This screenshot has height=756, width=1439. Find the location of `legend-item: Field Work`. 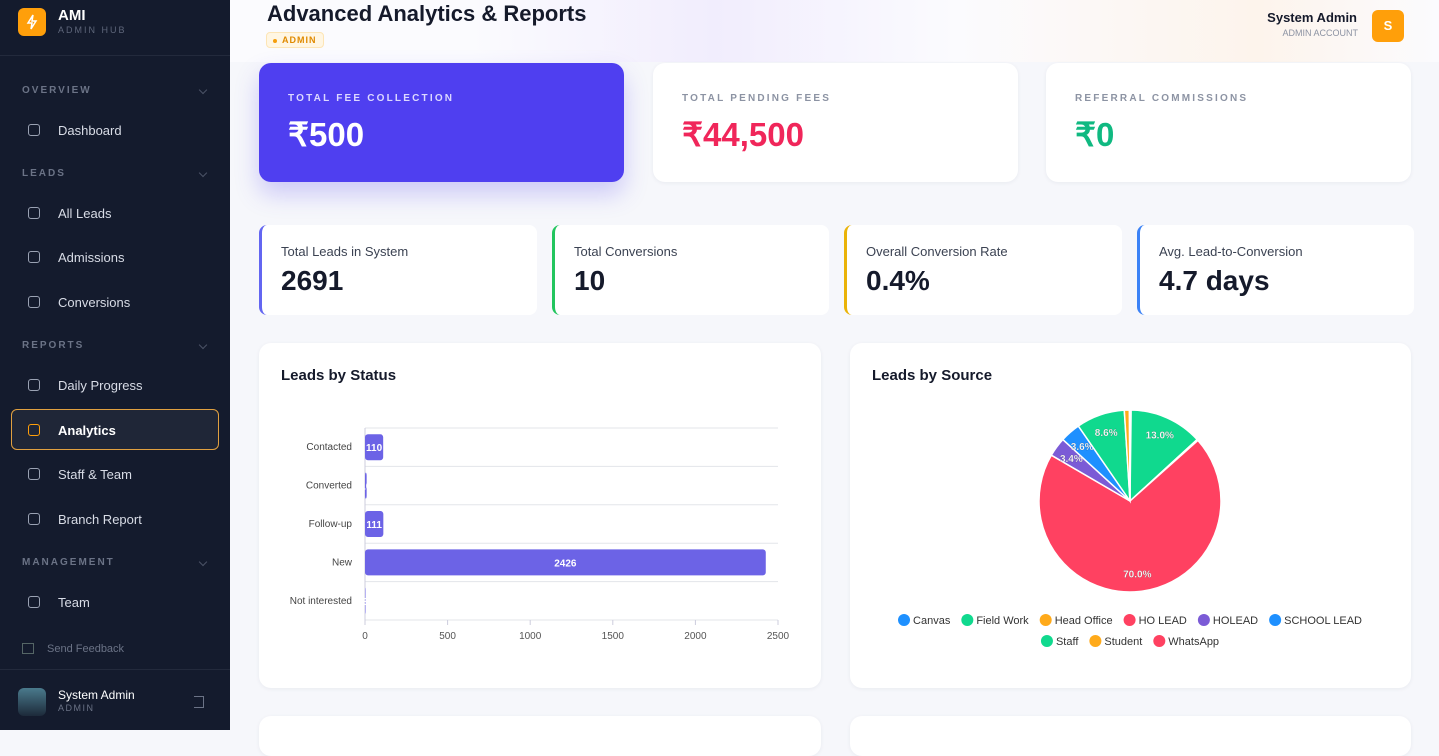

legend-item: Field Work is located at coordinates (995, 620).